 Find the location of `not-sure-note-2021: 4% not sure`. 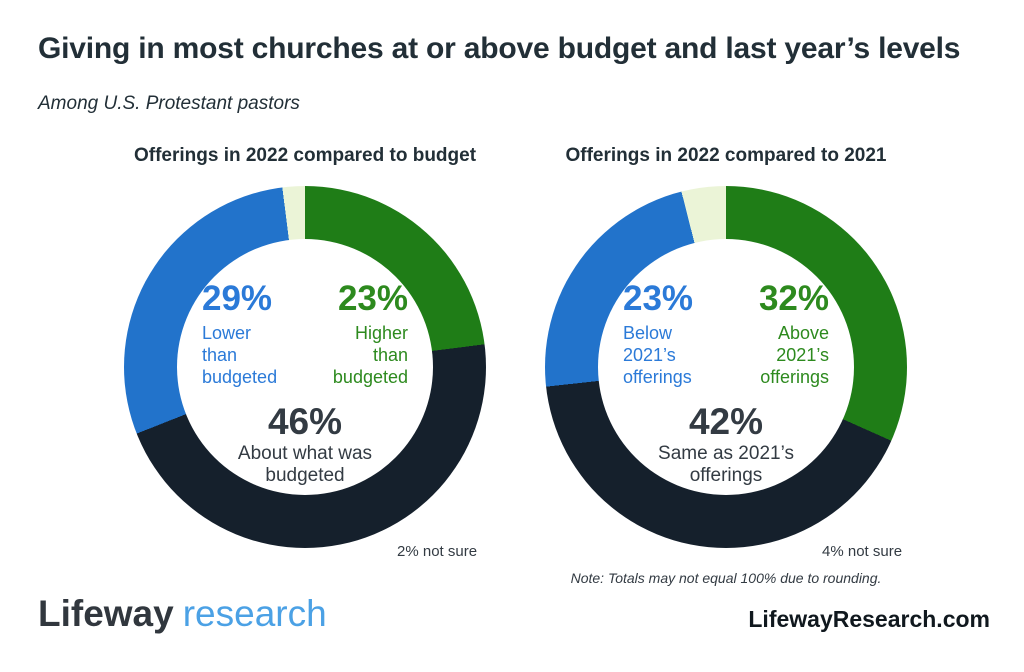

not-sure-note-2021: 4% not sure is located at coordinates (862, 551).